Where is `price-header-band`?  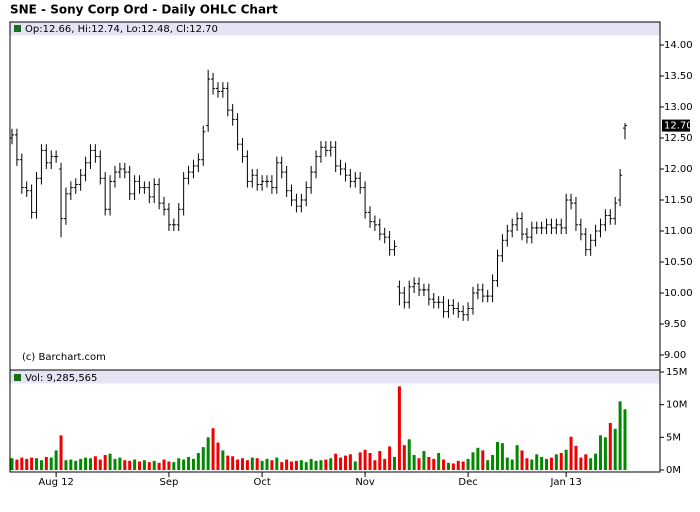 price-header-band is located at coordinates (335, 29).